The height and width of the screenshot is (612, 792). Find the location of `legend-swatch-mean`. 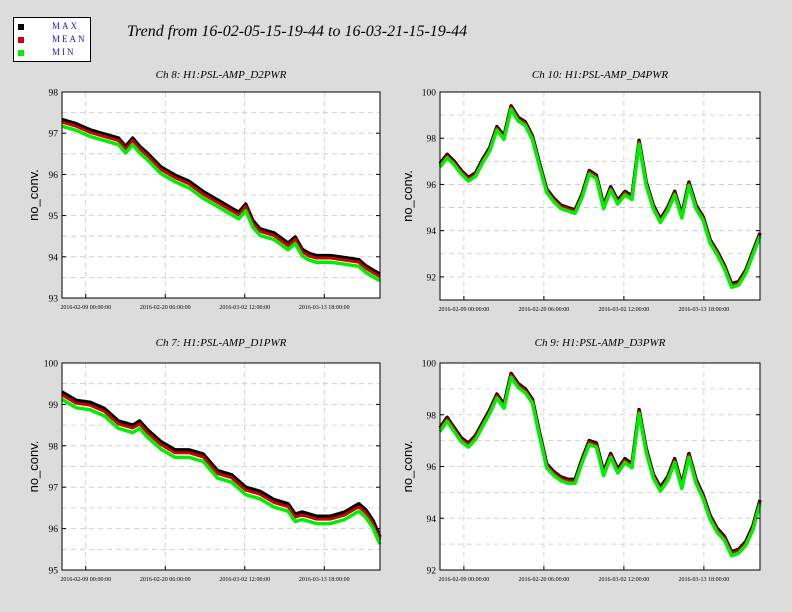

legend-swatch-mean is located at coordinates (21, 40).